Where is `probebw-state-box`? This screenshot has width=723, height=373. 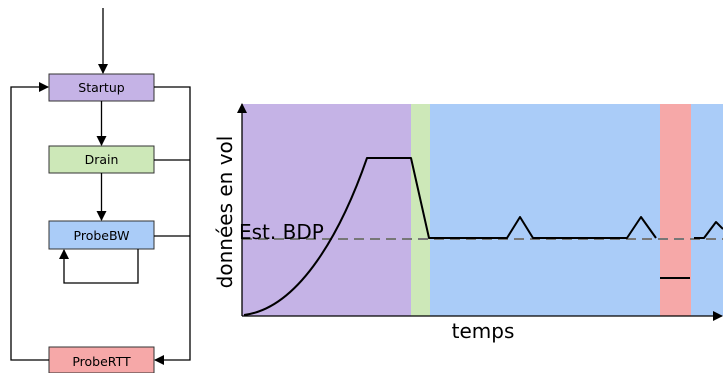 probebw-state-box is located at coordinates (101, 235).